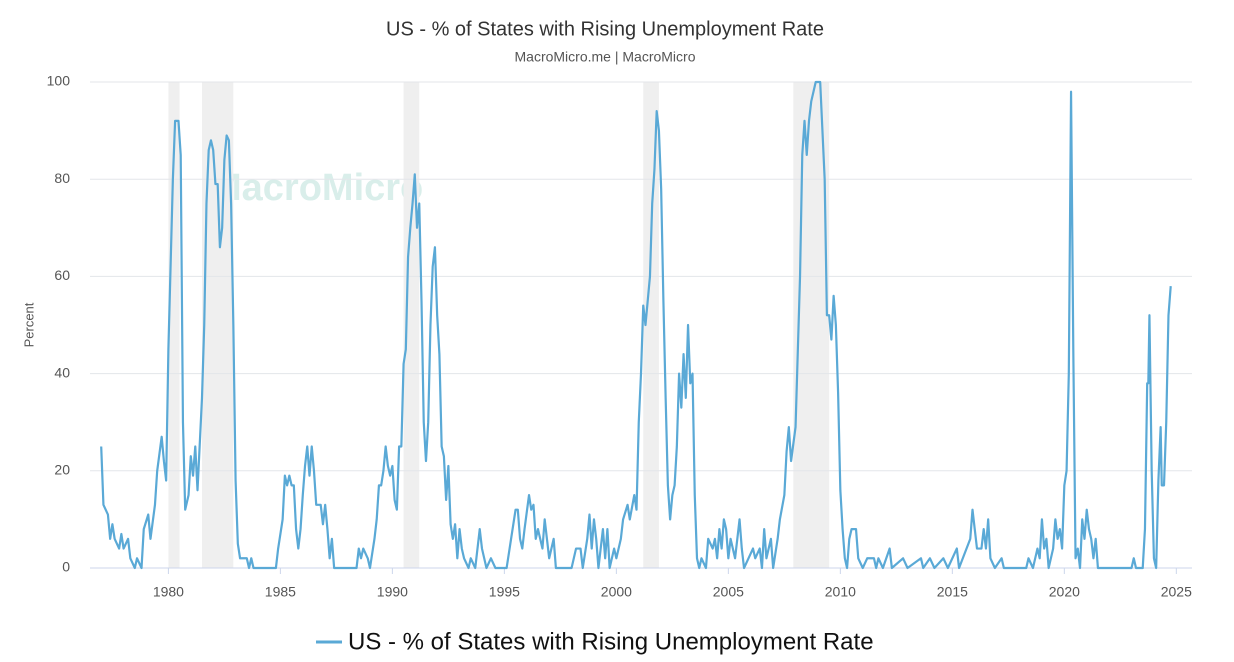  Describe the element at coordinates (66, 567) in the screenshot. I see `y-tick-label: 0` at that location.